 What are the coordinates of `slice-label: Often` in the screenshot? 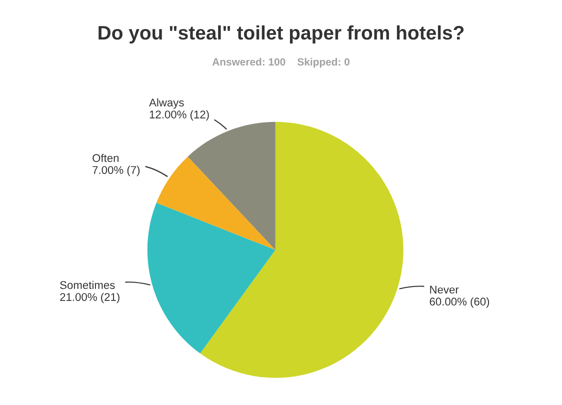 It's located at (105, 158).